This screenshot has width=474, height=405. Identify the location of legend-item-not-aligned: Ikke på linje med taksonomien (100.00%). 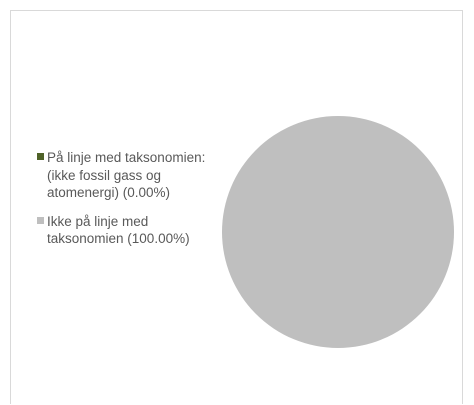
(122, 230).